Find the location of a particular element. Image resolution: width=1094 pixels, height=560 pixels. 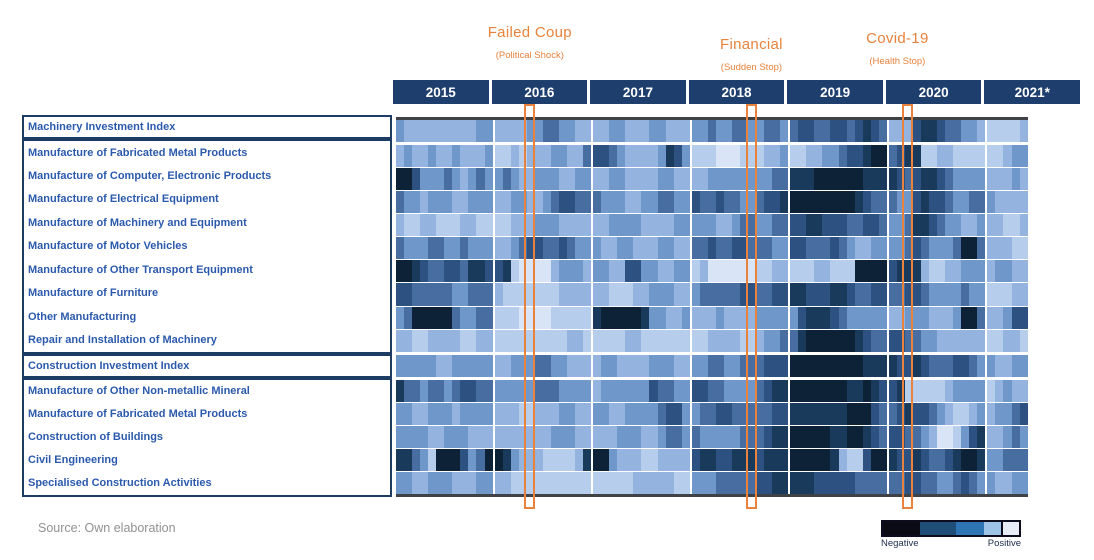

annotation-subtitle: (Health Stop) is located at coordinates (897, 61).